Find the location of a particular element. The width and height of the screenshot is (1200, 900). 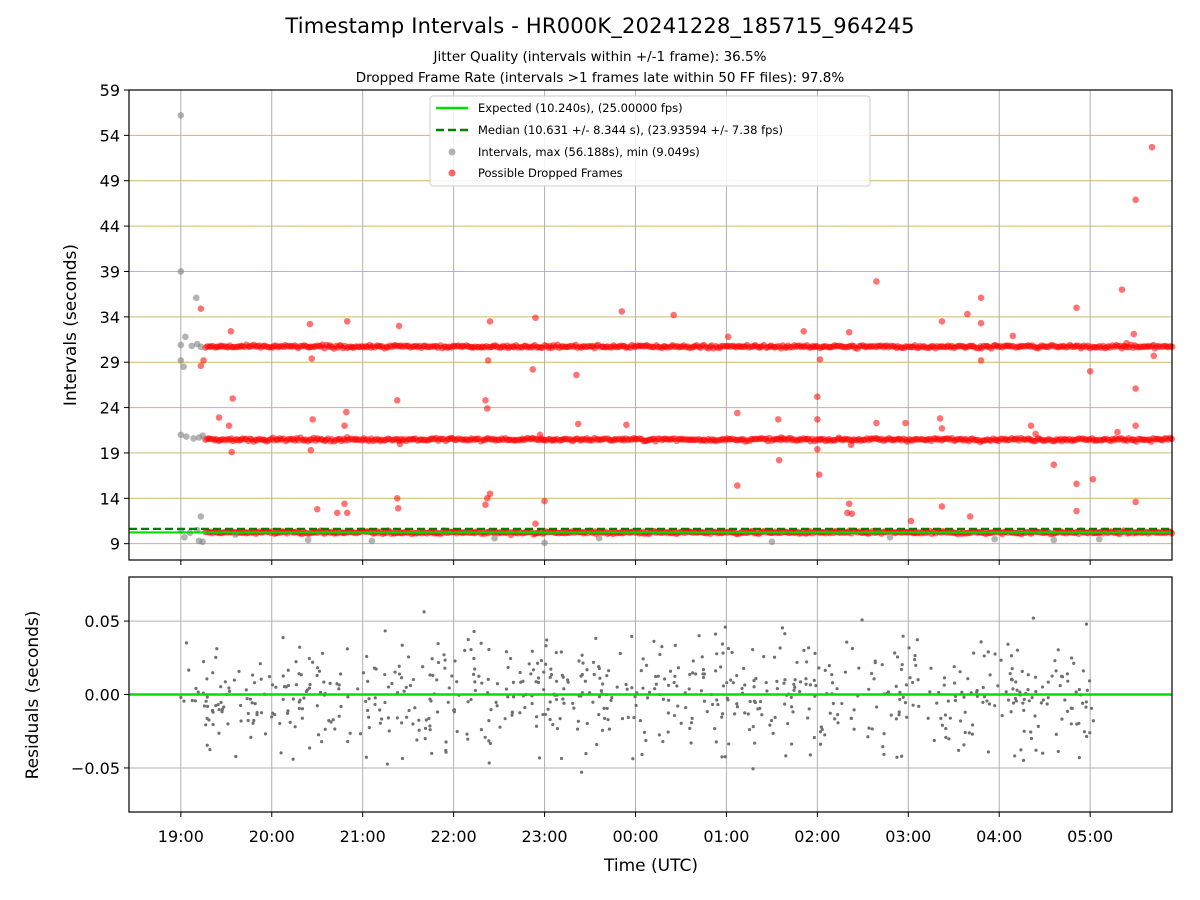

legend-intervals-swatch is located at coordinates (452, 152).